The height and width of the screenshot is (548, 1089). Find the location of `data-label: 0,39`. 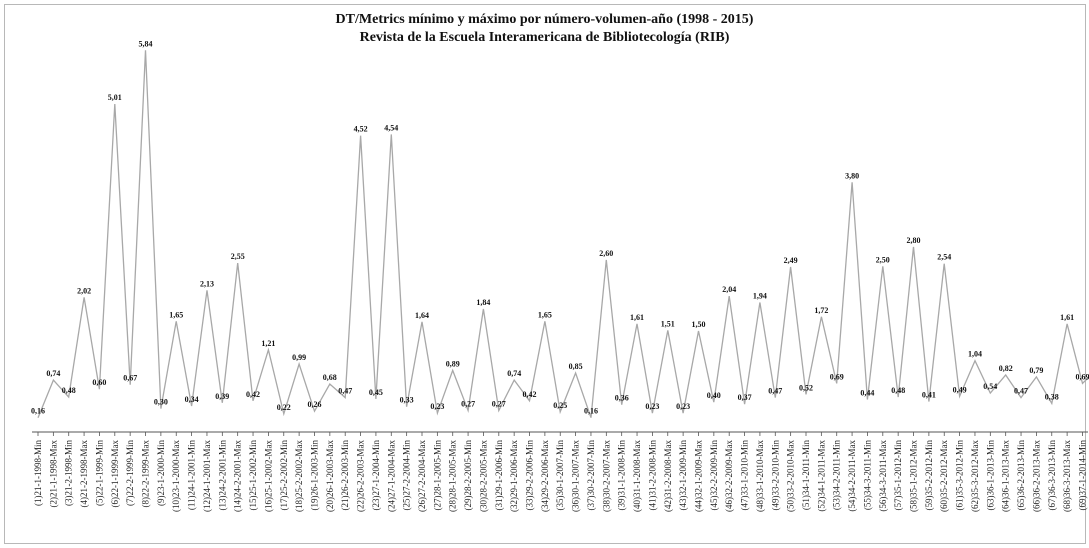

data-label: 0,39 is located at coordinates (222, 396).